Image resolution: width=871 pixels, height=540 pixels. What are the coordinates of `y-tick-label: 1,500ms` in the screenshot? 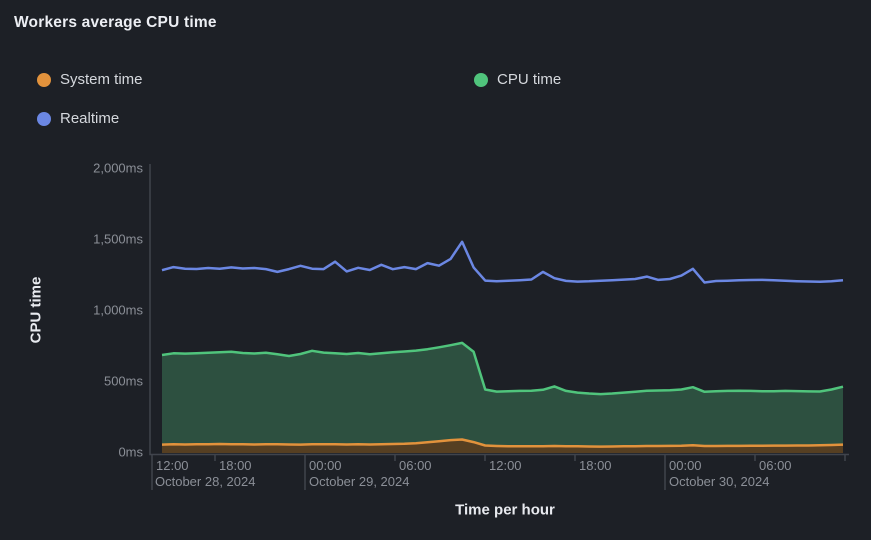 It's located at (118, 239).